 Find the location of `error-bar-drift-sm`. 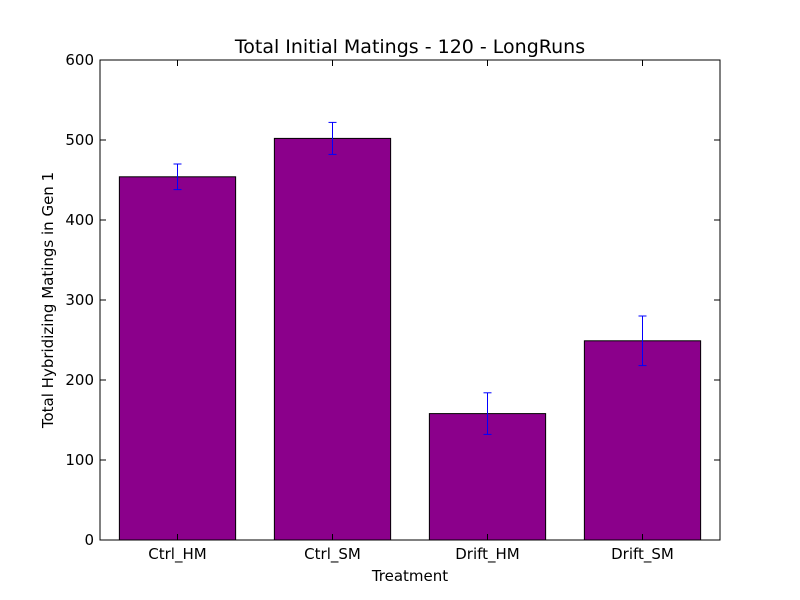

error-bar-drift-sm is located at coordinates (642, 341).